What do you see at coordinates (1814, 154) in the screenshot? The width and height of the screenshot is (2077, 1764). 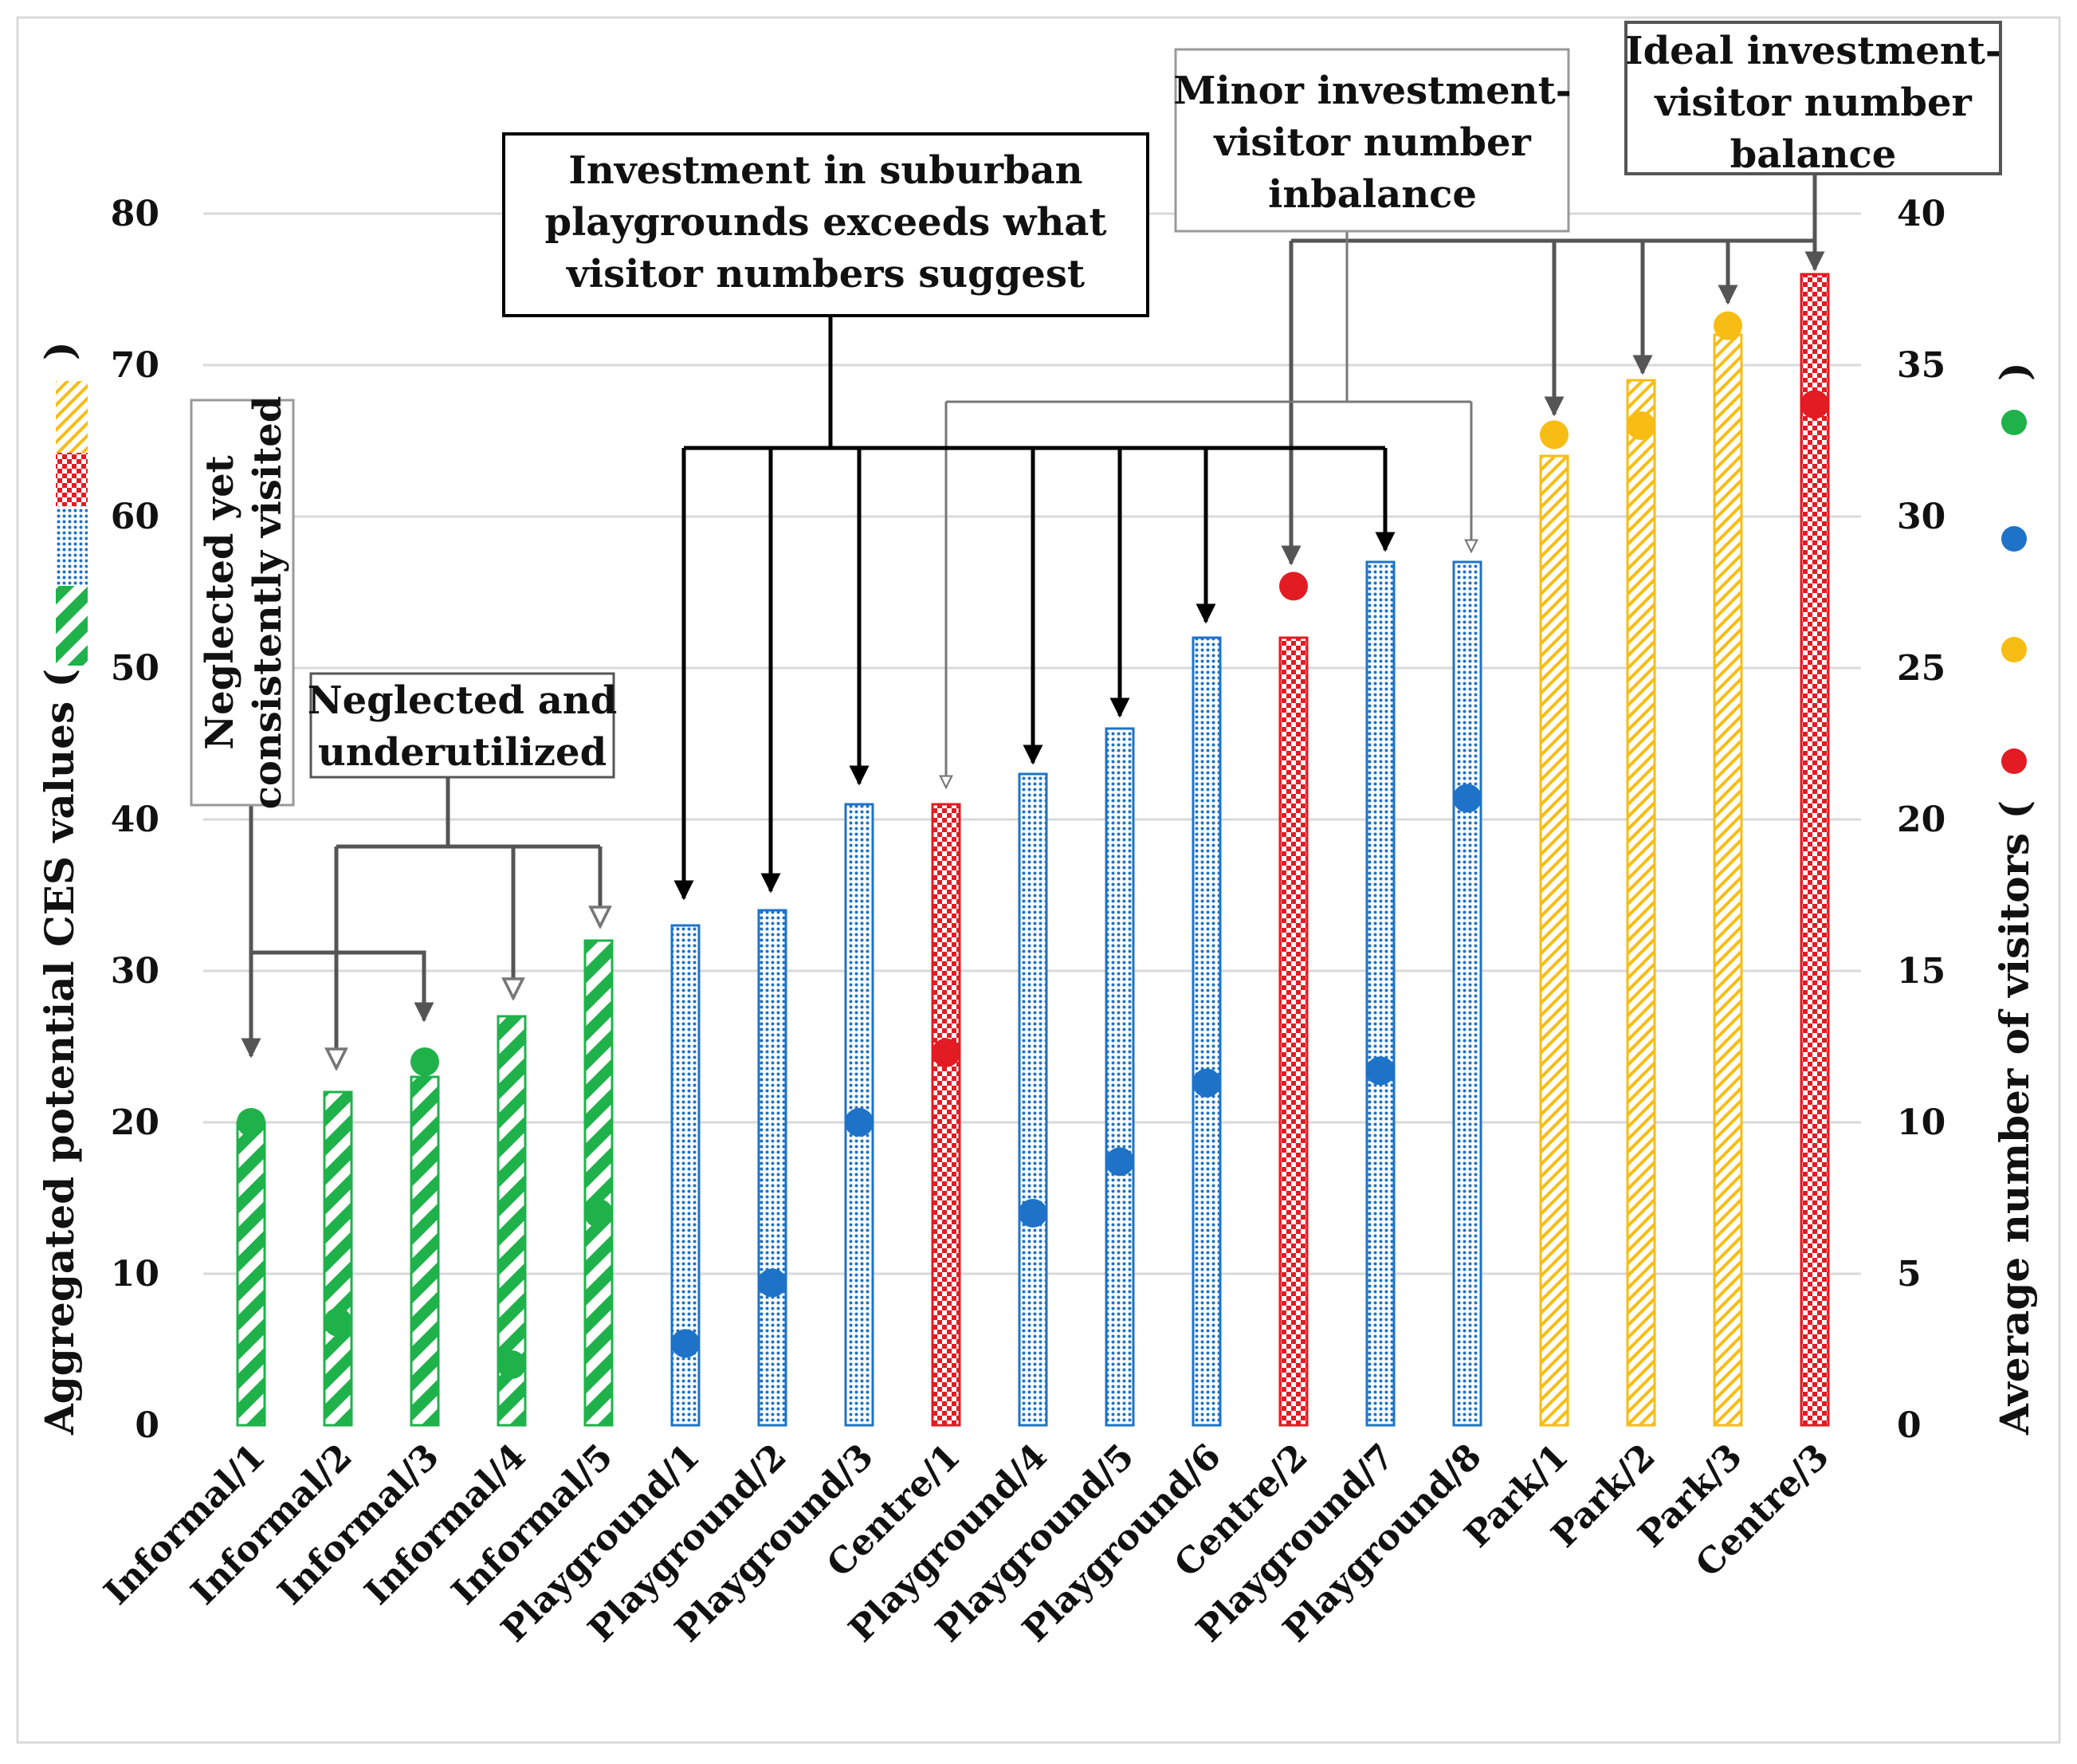 I see `annotation-ideal-line3: balance` at bounding box center [1814, 154].